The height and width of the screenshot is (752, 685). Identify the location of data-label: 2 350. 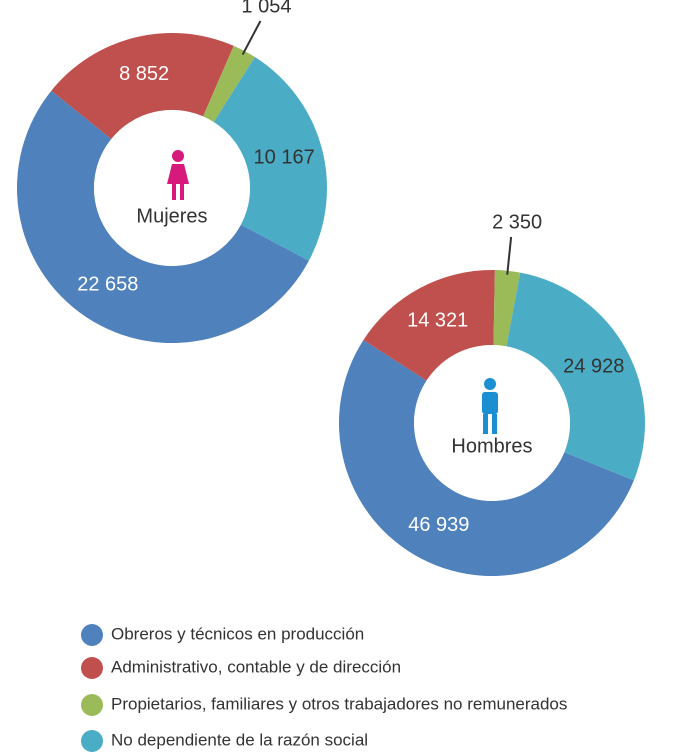
(517, 222).